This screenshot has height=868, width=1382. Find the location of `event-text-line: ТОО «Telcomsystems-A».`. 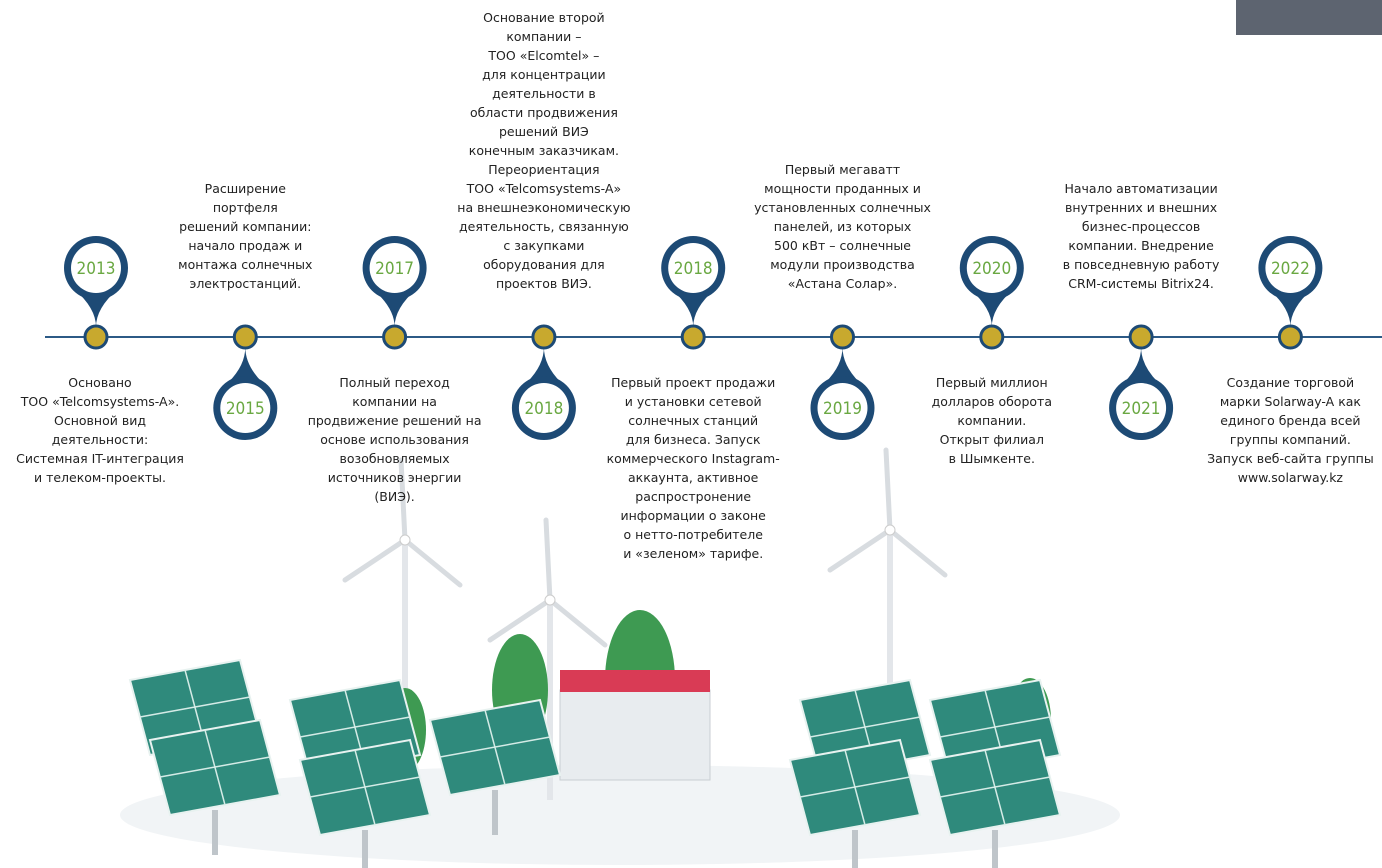

event-text-line: ТОО «Telcomsystems-A». is located at coordinates (99, 401).